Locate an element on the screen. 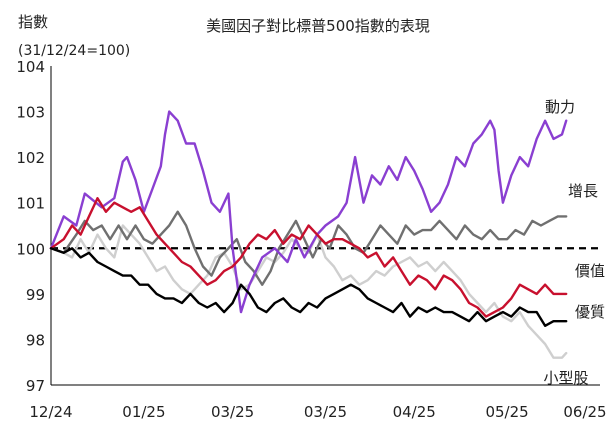 The image size is (613, 423). y-tick-label: 97 is located at coordinates (35, 386).